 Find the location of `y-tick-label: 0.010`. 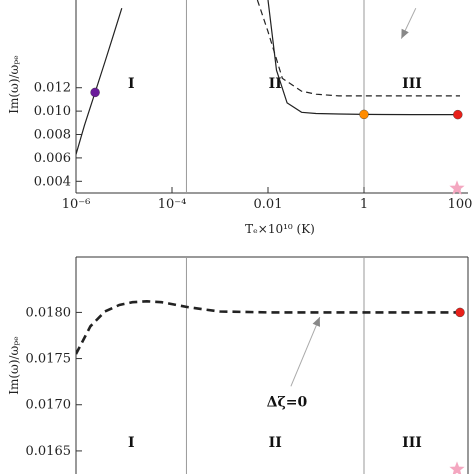

y-tick-label: 0.010 is located at coordinates (52, 111).